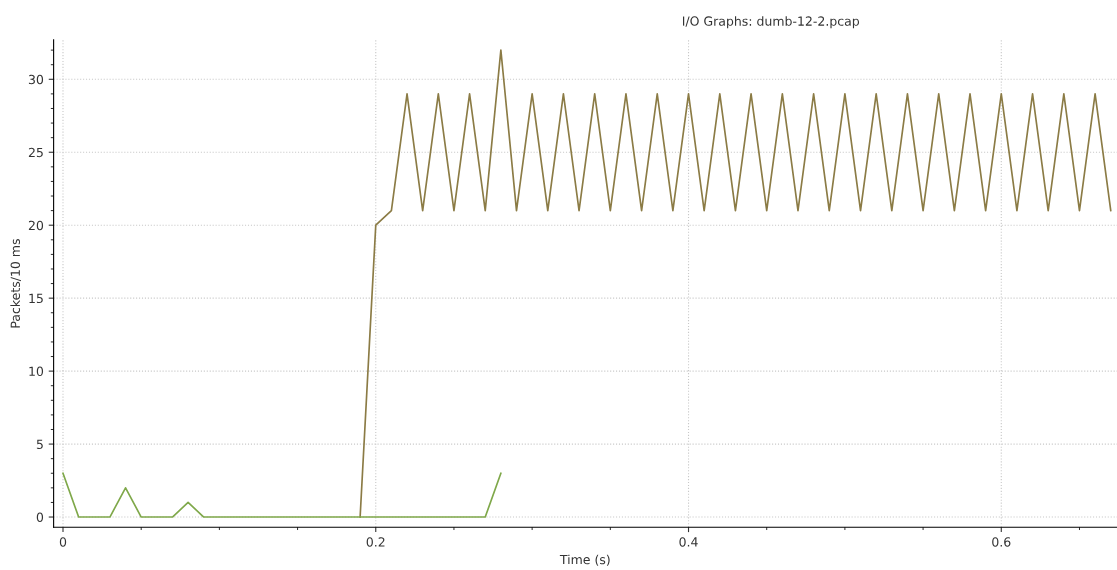  Describe the element at coordinates (36, 225) in the screenshot. I see `y-tick-label: 20` at that location.